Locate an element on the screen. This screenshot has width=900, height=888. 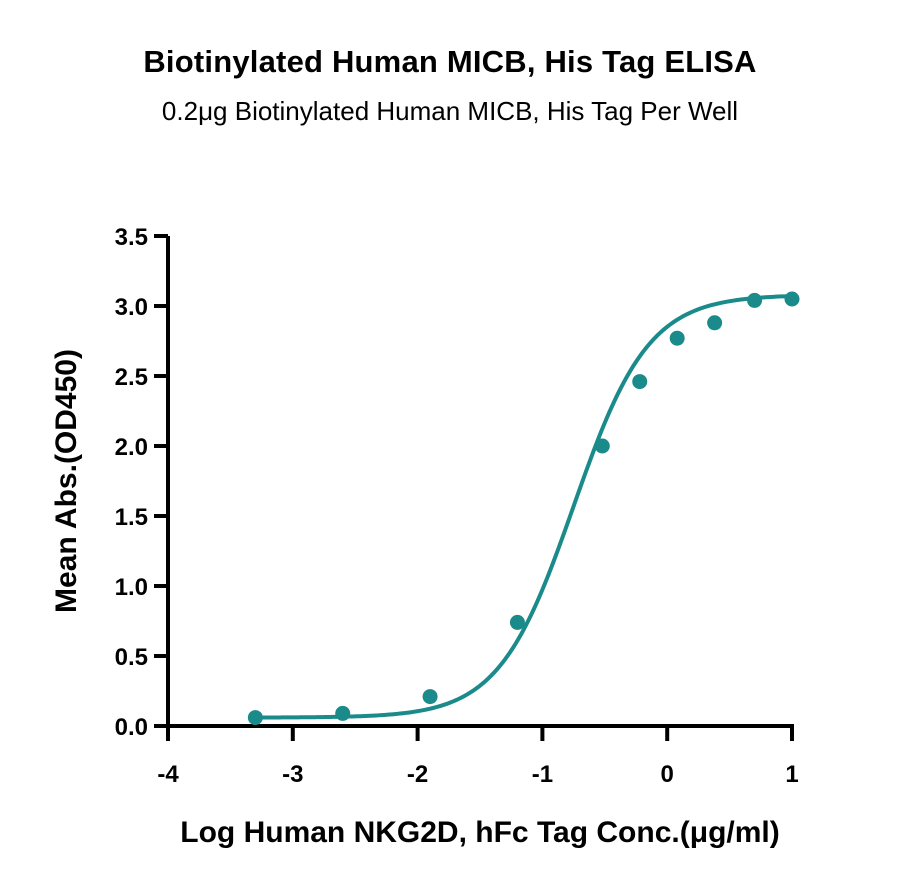
y-tick-label: 0.0 is located at coordinates (131, 727).